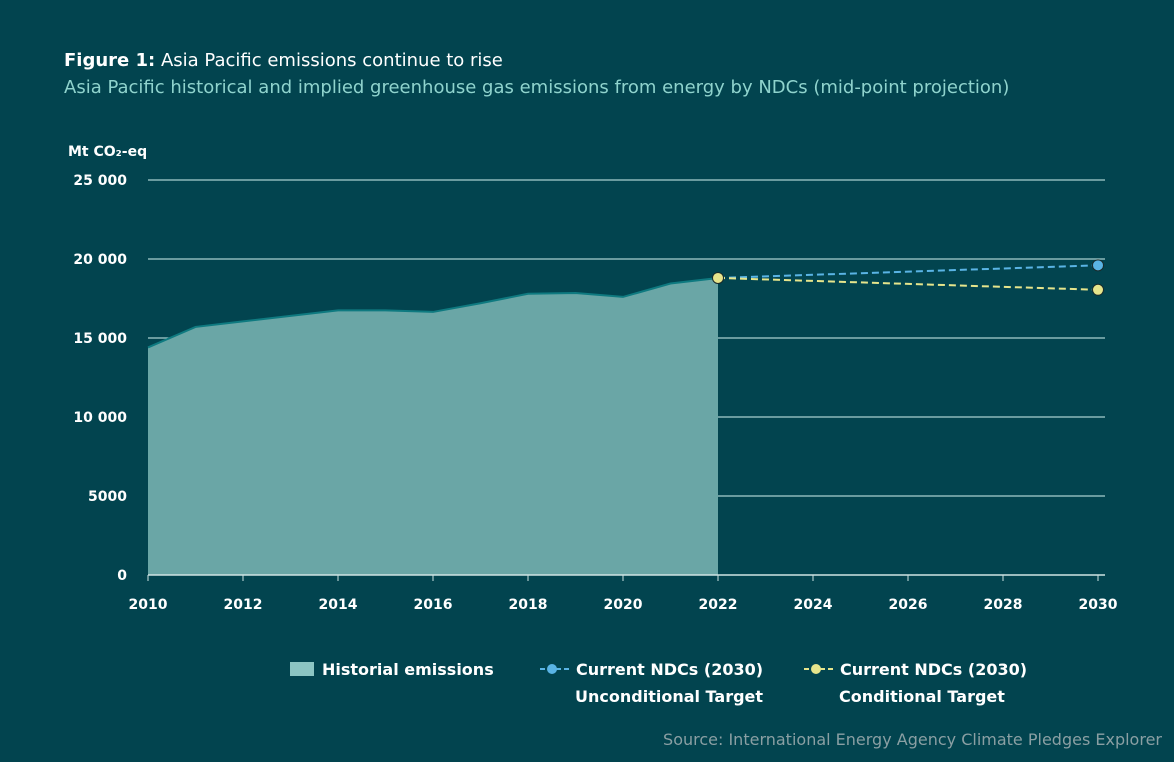 The height and width of the screenshot is (762, 1174). Describe the element at coordinates (148, 605) in the screenshot. I see `x-tick-label: 2010` at that location.